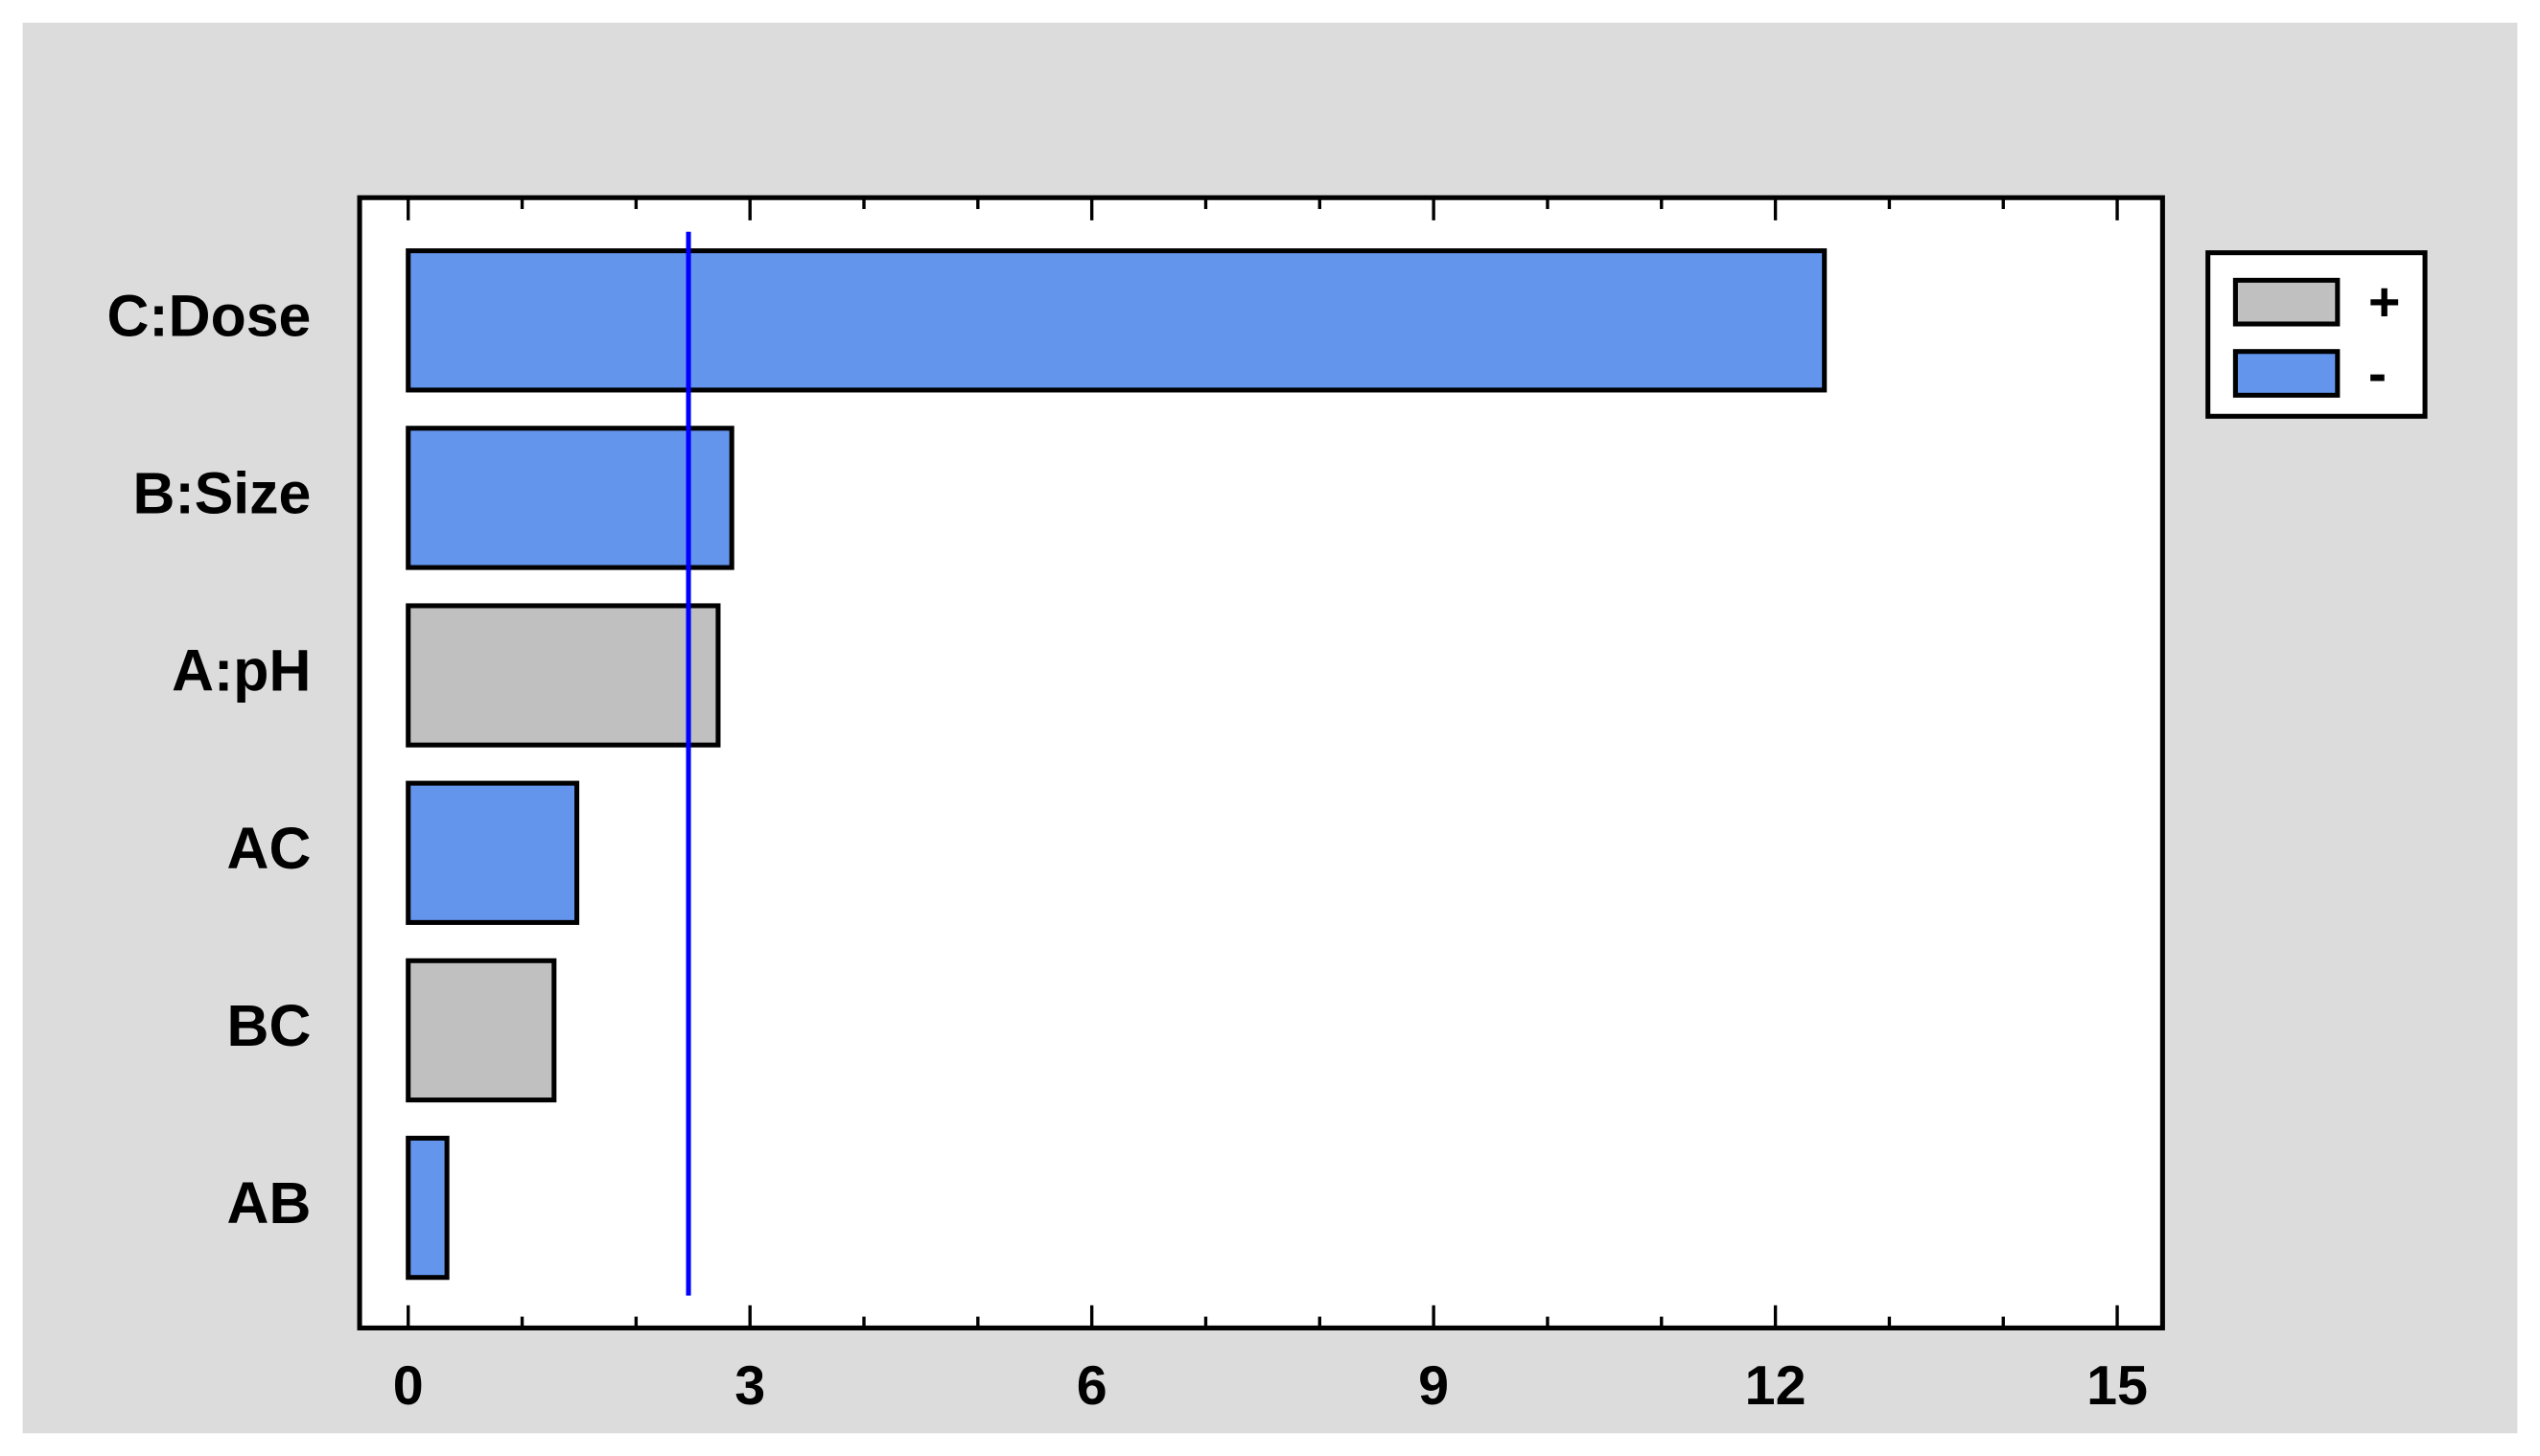 This screenshot has height=1456, width=2540. What do you see at coordinates (1775, 1386) in the screenshot?
I see `x-tick-label: 12` at bounding box center [1775, 1386].